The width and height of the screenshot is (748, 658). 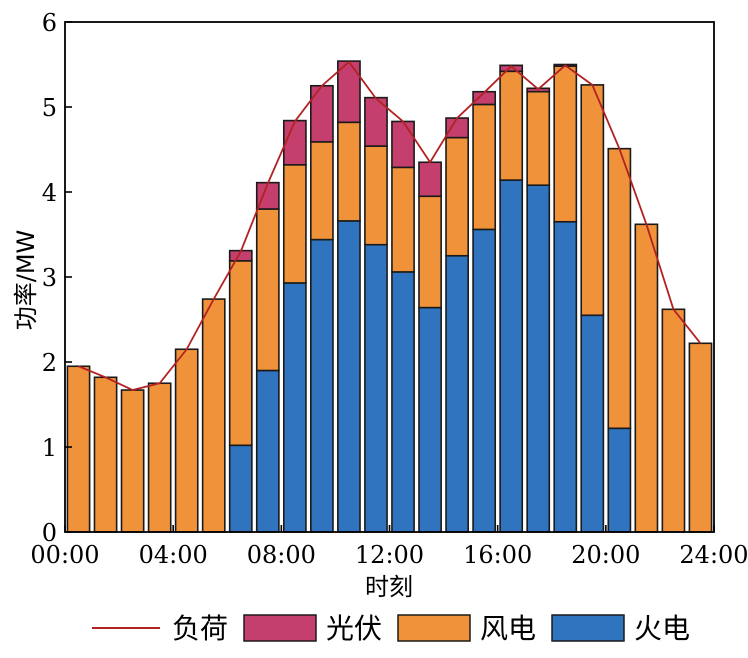 What do you see at coordinates (619, 288) in the screenshot?
I see `bar-segment-风电-21` at bounding box center [619, 288].